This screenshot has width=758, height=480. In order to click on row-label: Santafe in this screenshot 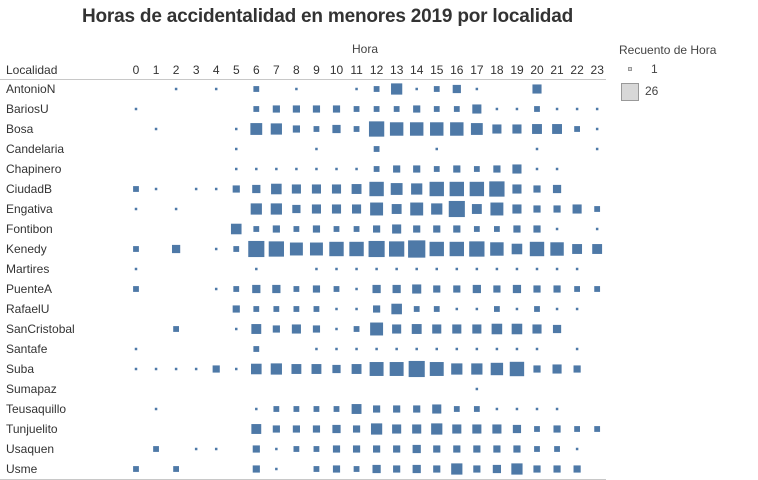, I will do `click(27, 349)`.